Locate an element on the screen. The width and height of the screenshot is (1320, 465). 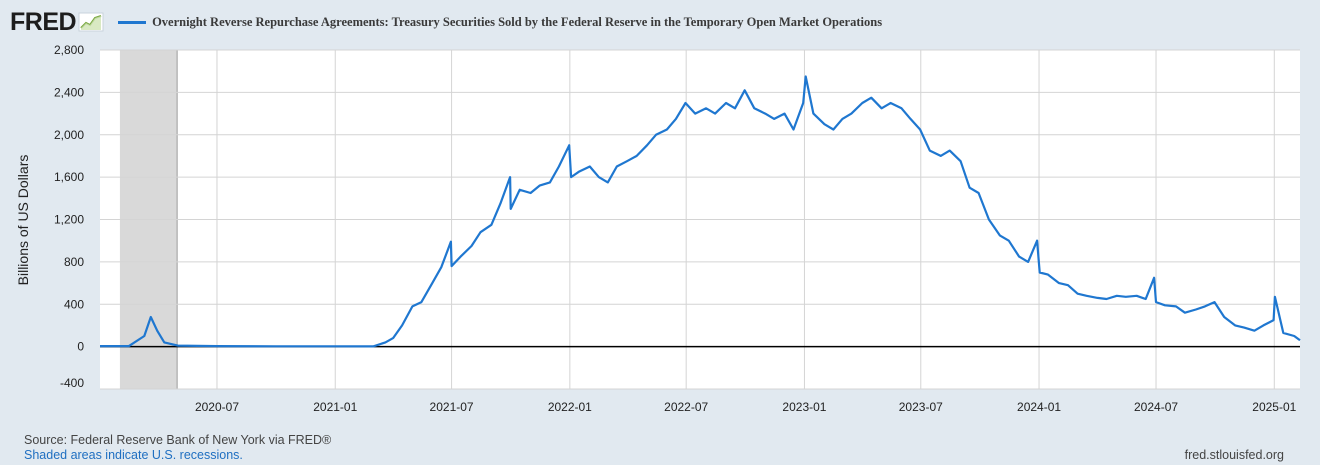
y-tick-label: 0 is located at coordinates (80, 347).